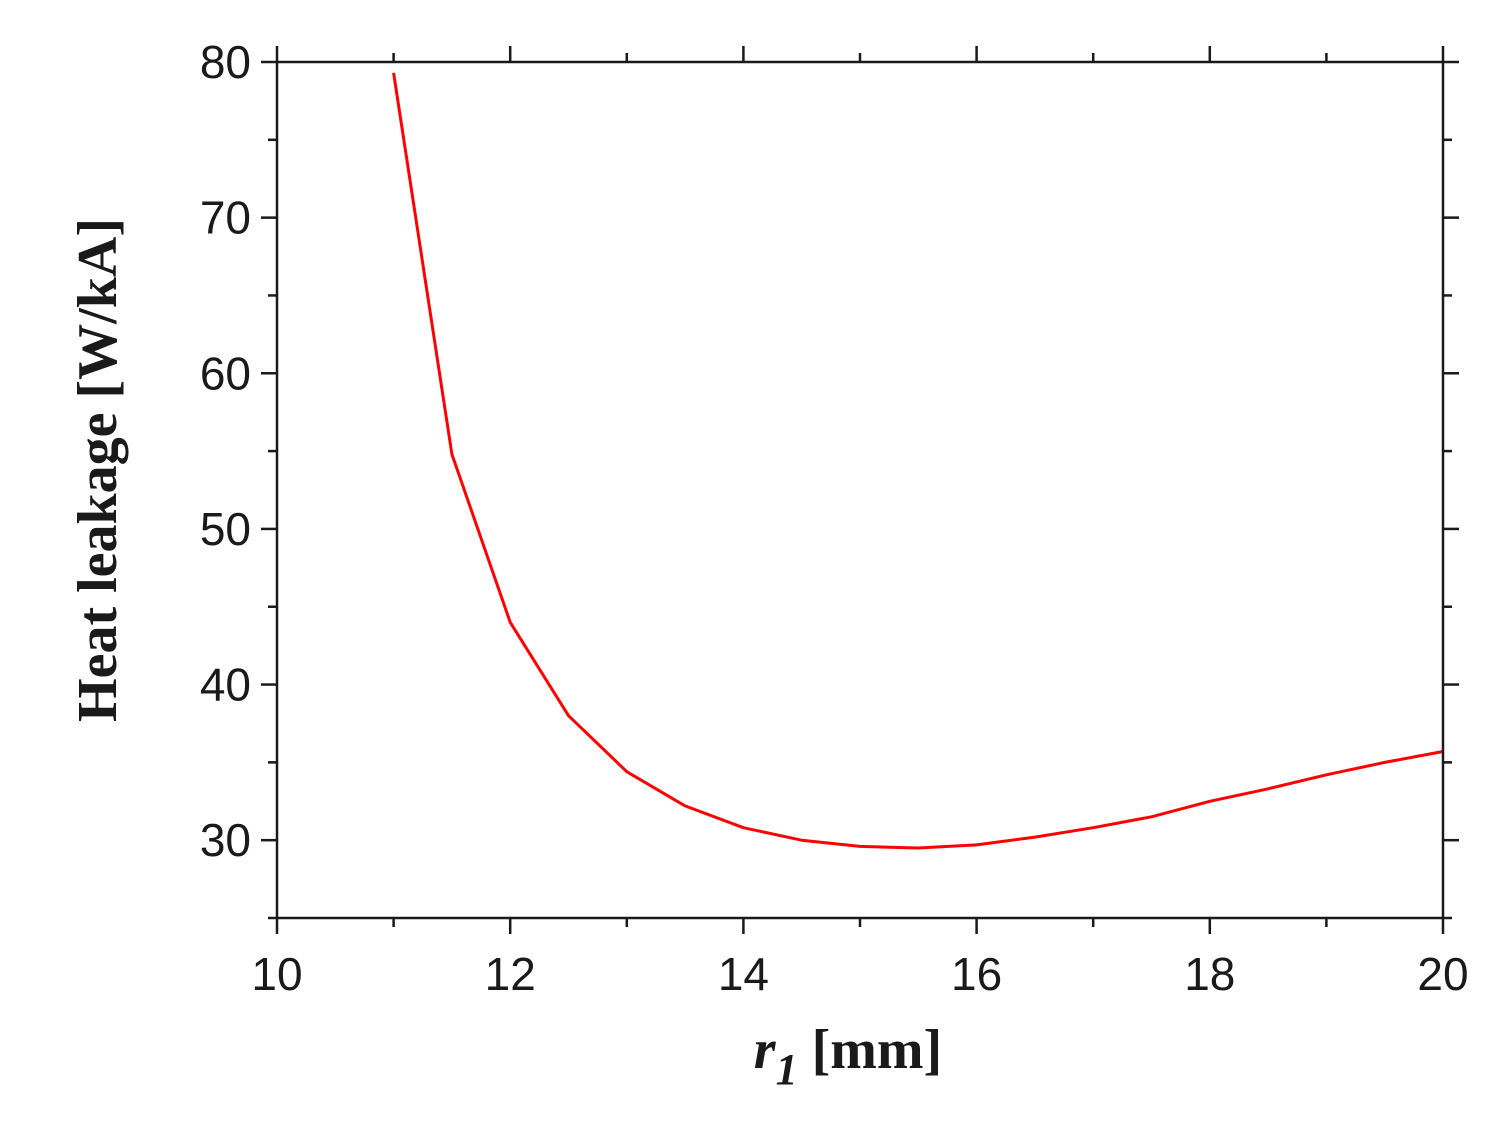 The height and width of the screenshot is (1128, 1492). Describe the element at coordinates (225, 685) in the screenshot. I see `y-tick-label: 40` at that location.